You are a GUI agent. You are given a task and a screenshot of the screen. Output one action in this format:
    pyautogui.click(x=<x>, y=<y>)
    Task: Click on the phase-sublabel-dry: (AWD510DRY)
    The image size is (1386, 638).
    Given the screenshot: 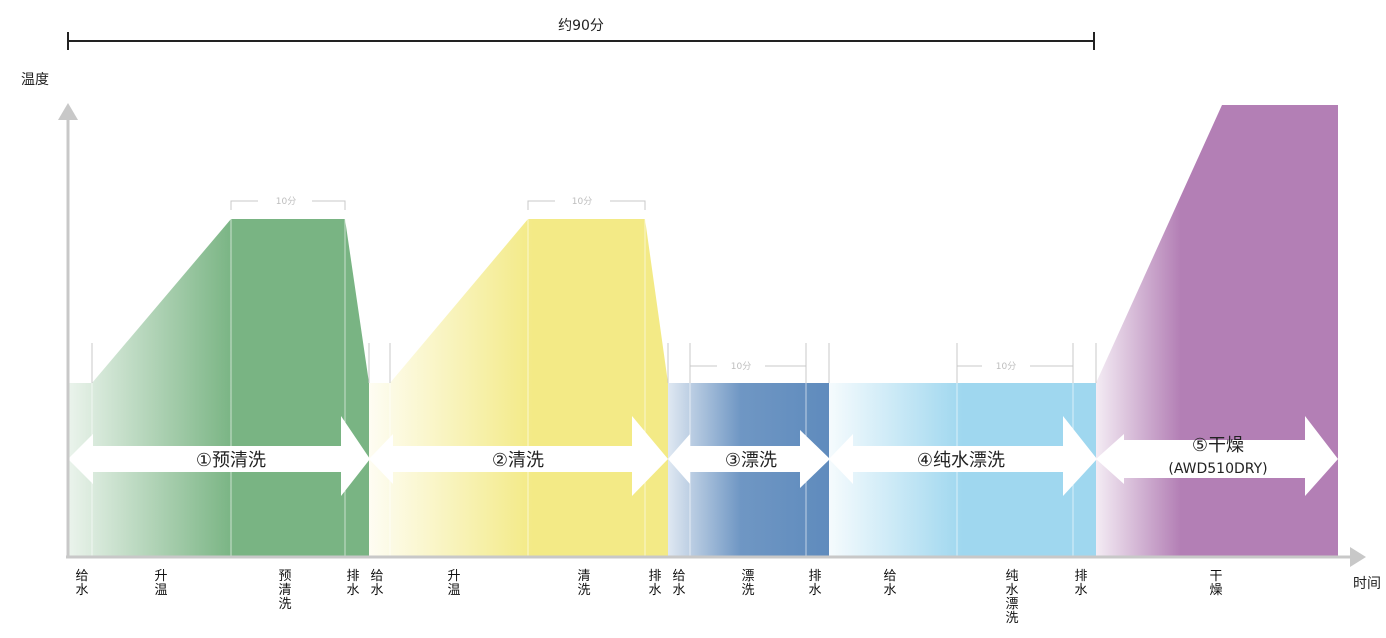 What is the action you would take?
    pyautogui.click(x=1217, y=469)
    